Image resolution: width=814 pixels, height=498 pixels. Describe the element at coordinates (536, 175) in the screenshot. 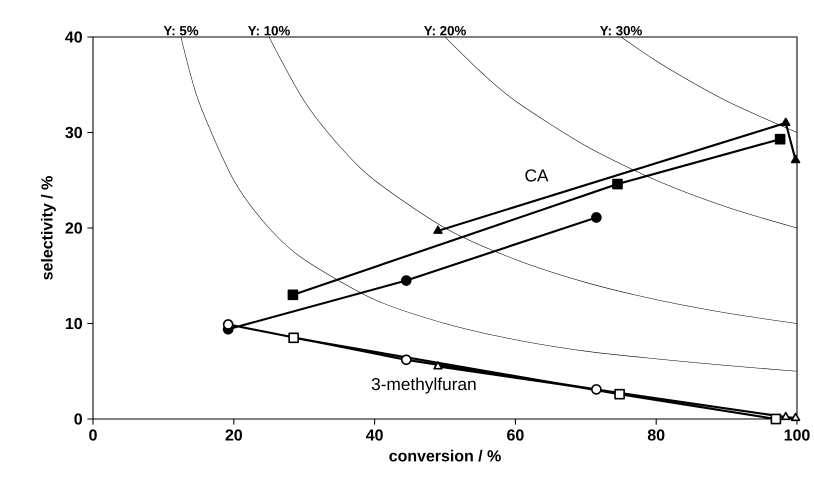

I see `annotation: CA` at that location.